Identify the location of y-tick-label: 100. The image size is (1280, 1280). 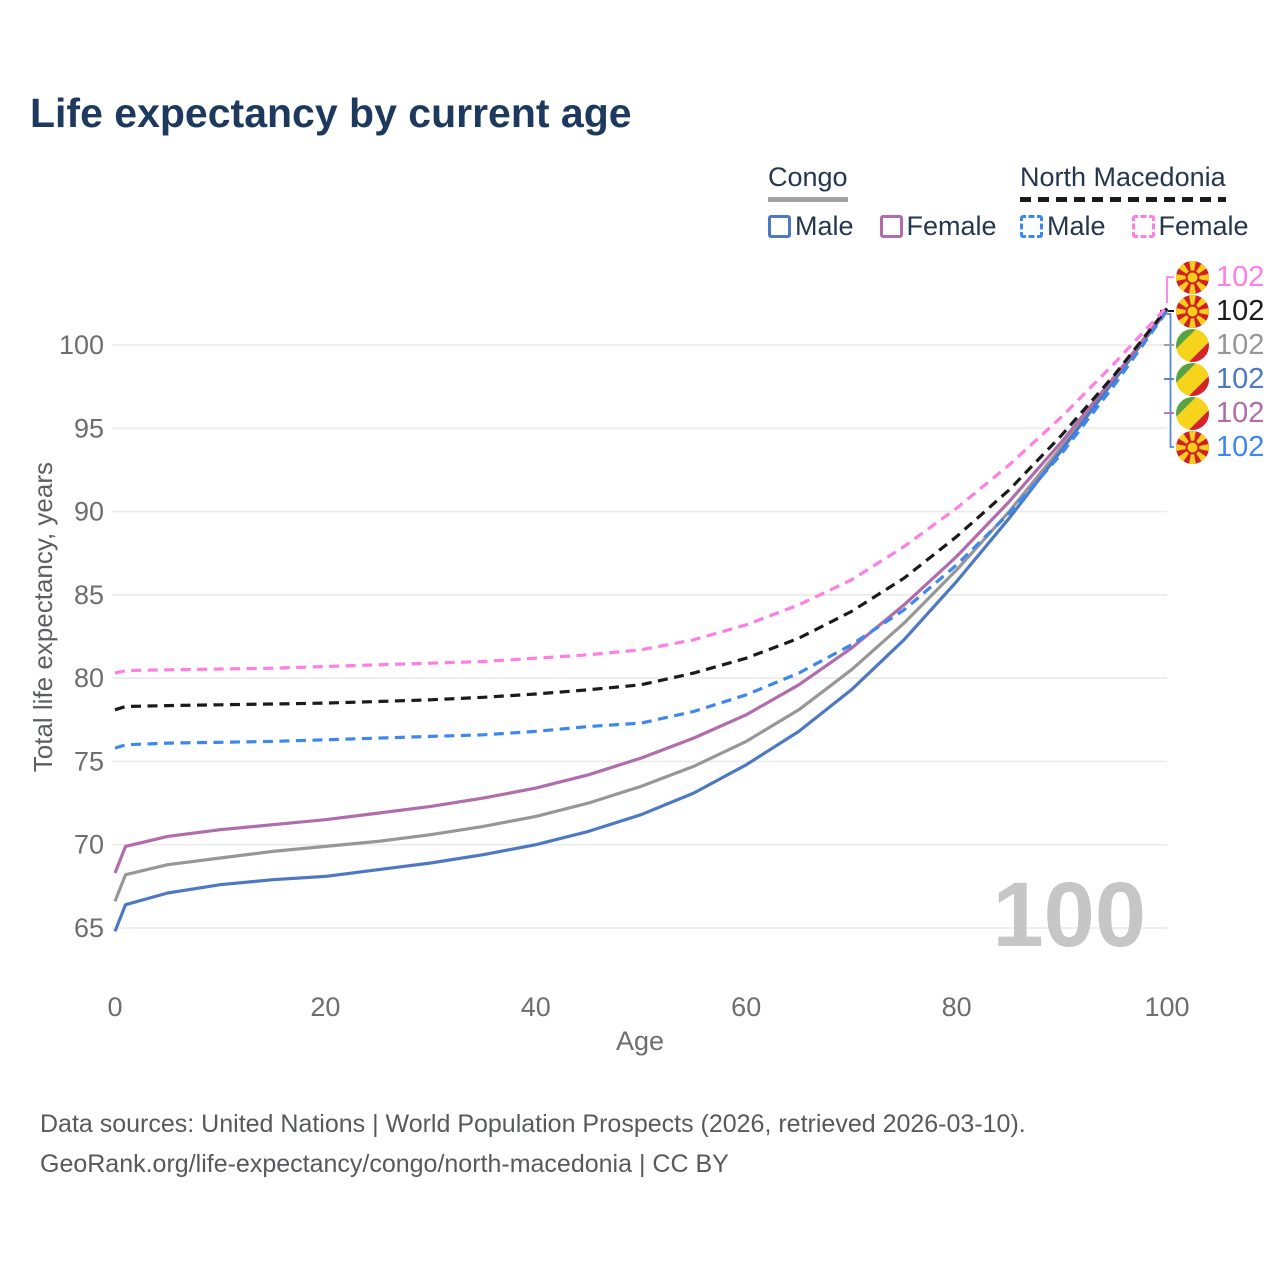
(81, 345).